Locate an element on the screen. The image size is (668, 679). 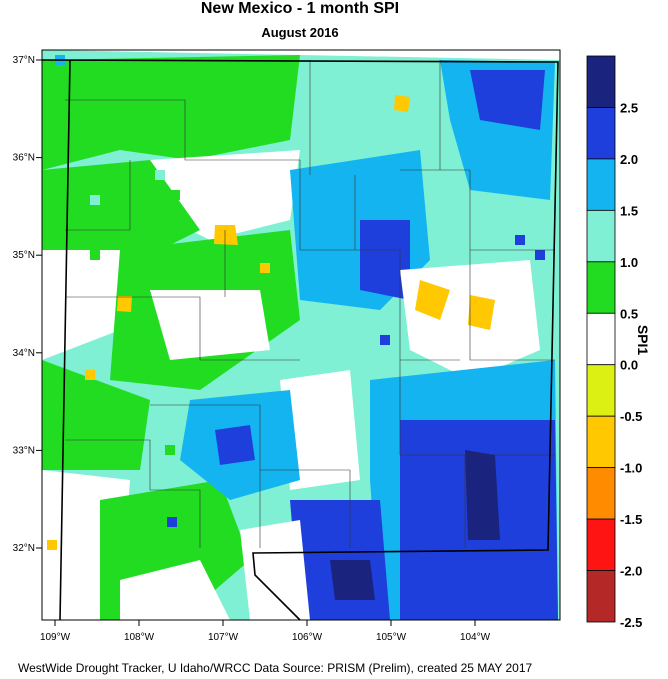
map-subtitle: August 2016 is located at coordinates (300, 32).